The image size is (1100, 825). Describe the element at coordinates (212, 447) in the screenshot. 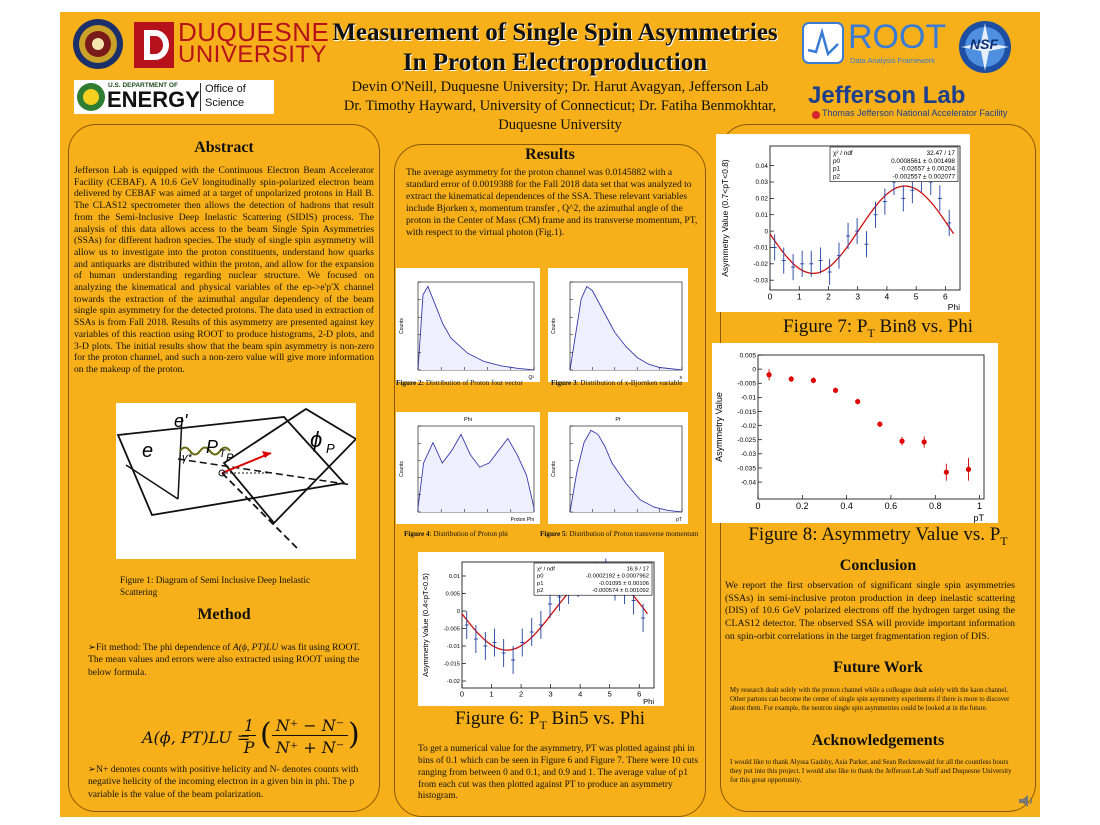

I see `label-pt: P` at that location.